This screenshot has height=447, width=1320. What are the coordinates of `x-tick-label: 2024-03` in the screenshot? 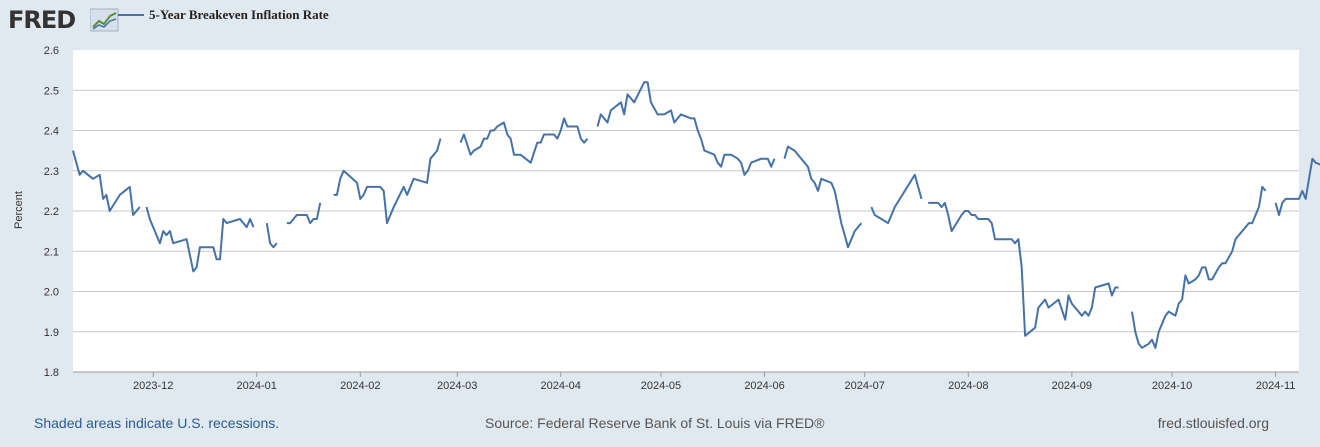 It's located at (457, 386).